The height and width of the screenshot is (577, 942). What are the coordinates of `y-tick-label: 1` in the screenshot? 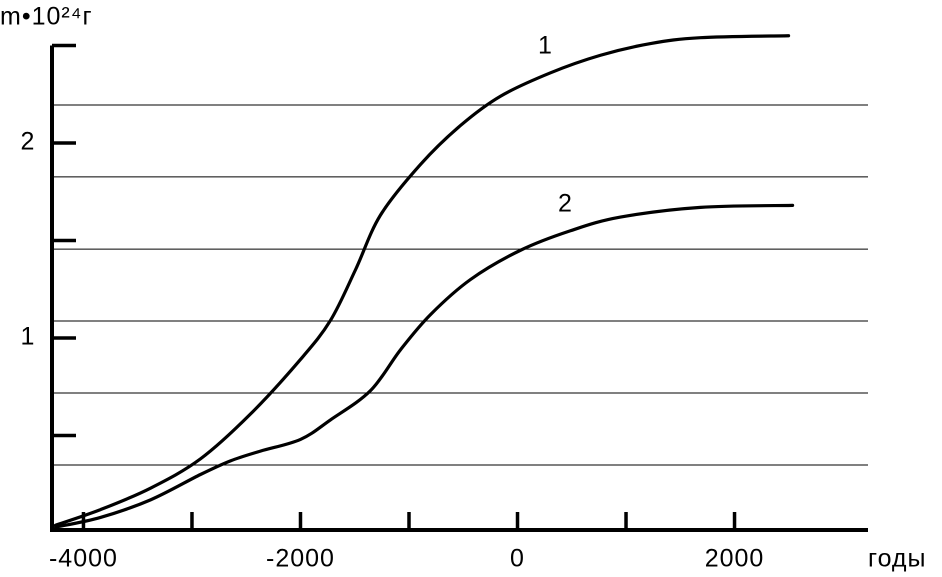 It's located at (28, 337).